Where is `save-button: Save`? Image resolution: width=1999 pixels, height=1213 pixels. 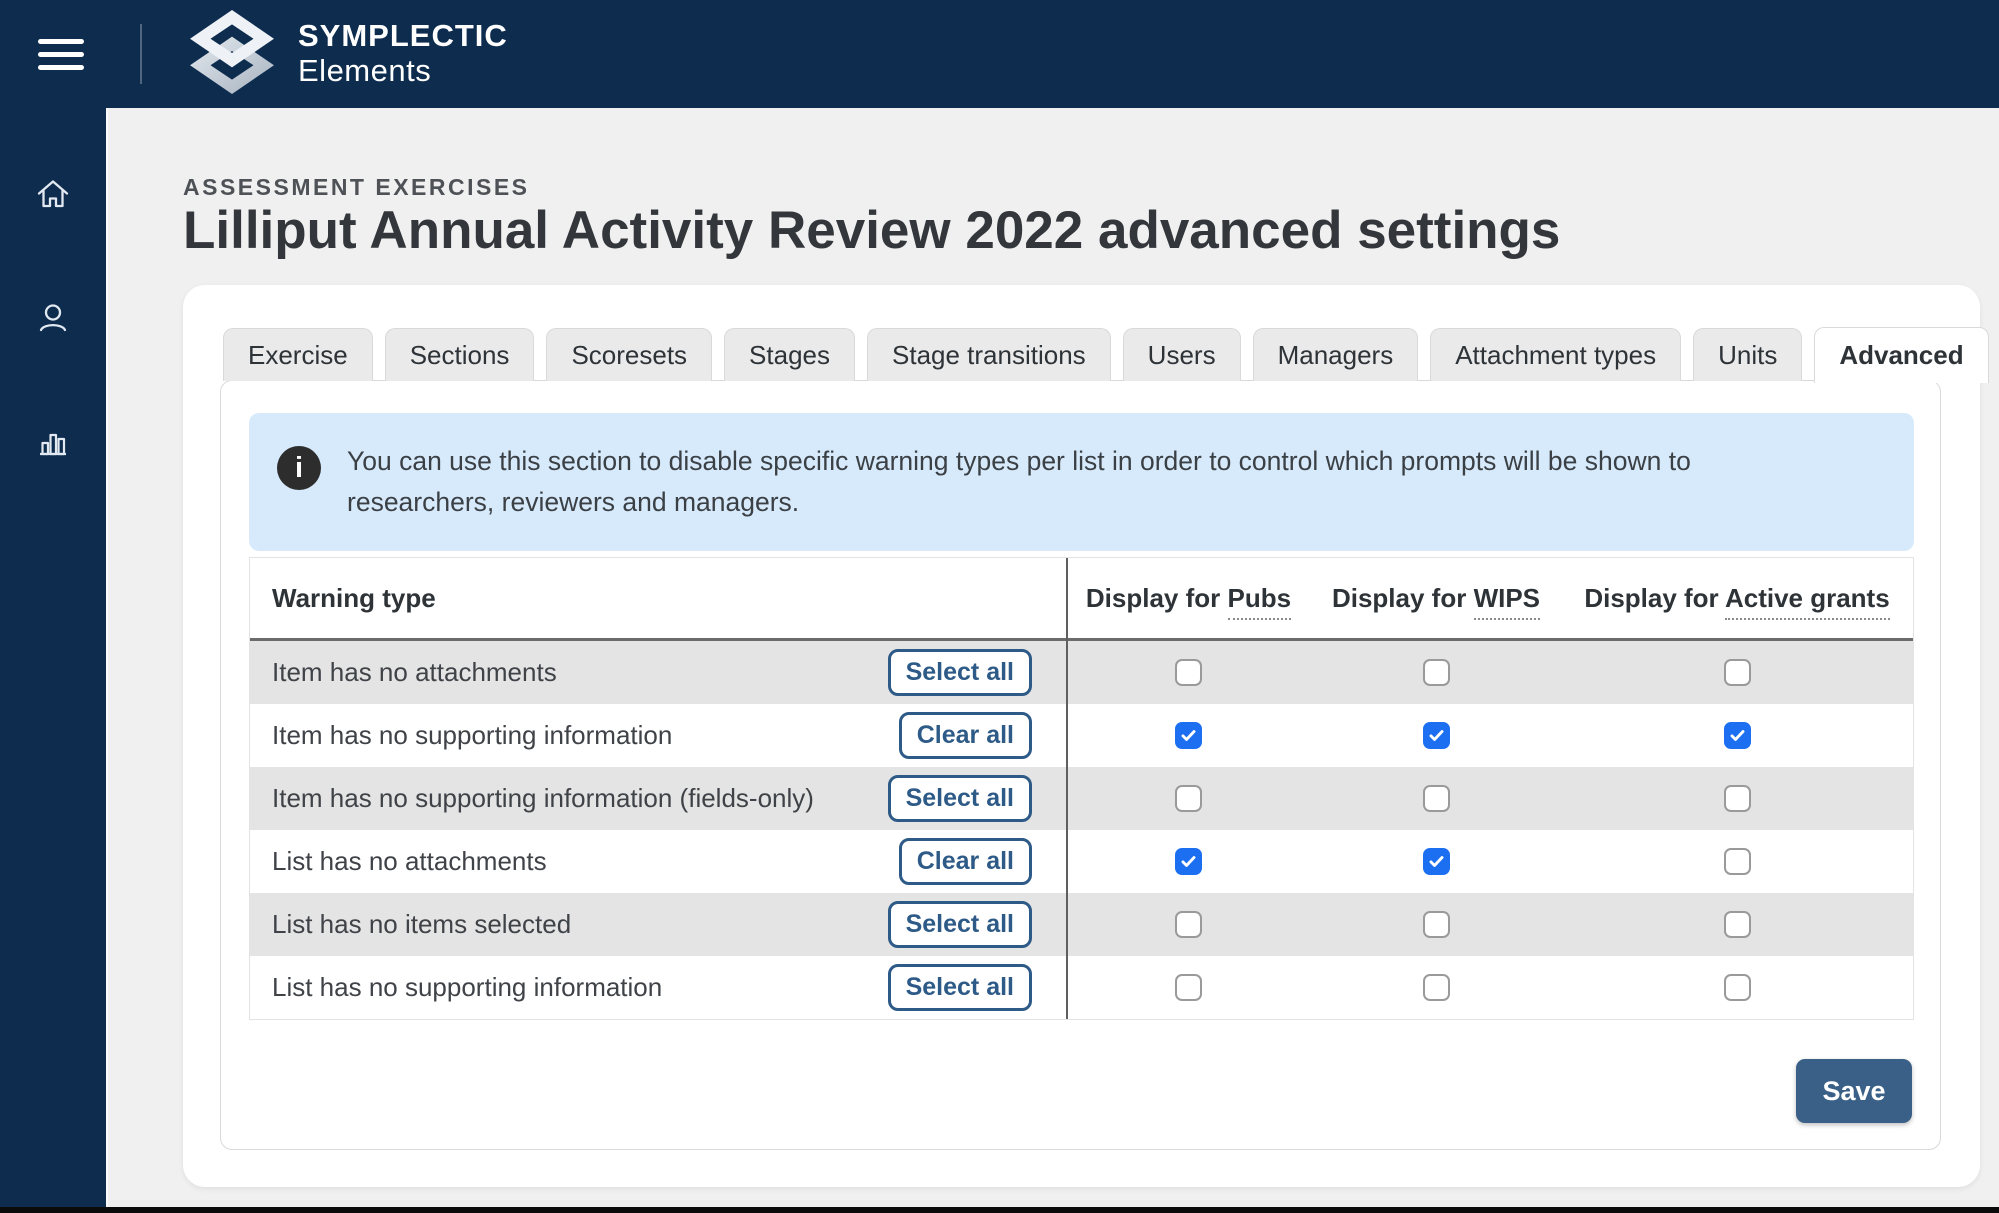
save-button: Save is located at coordinates (1854, 1091).